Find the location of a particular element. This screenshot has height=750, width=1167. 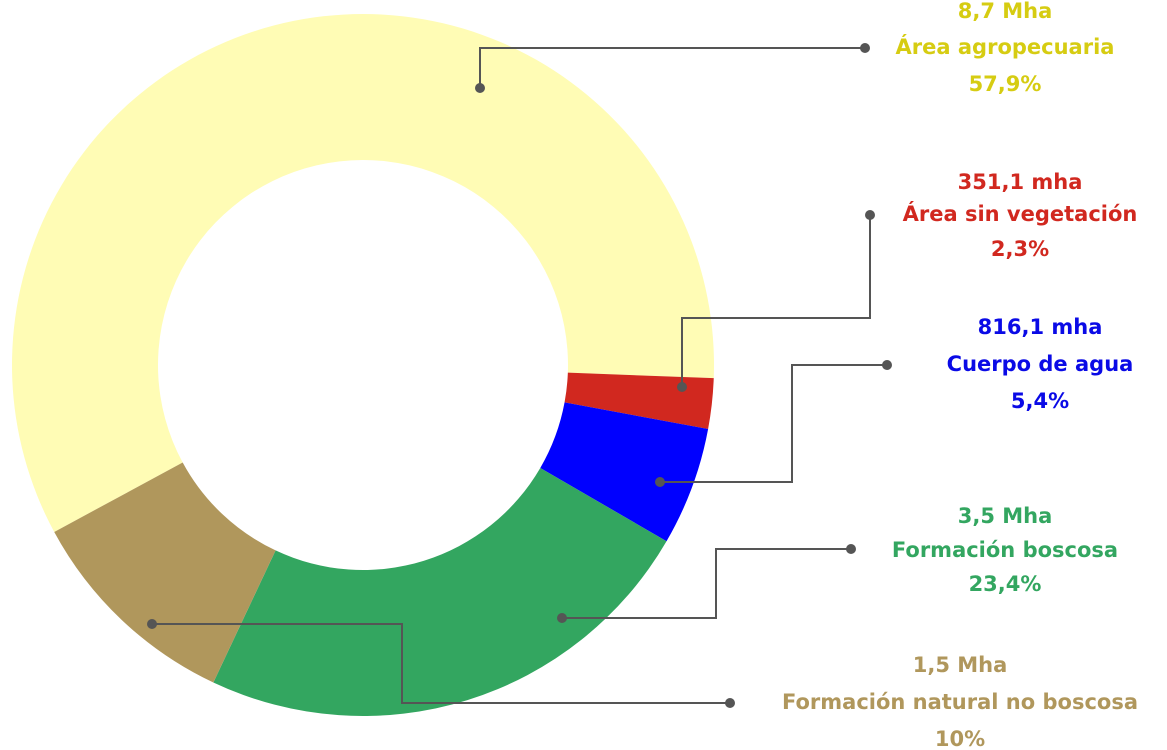

category-label: Cuerpo de agua is located at coordinates (1040, 364).